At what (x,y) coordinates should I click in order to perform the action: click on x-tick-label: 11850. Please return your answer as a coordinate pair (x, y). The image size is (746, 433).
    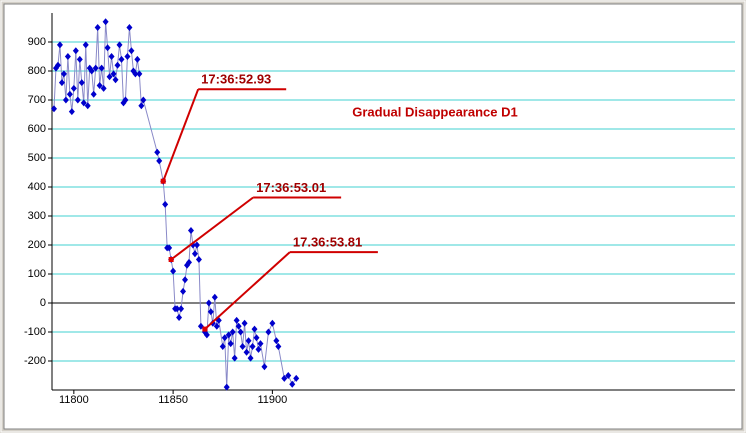
    Looking at the image, I should click on (173, 400).